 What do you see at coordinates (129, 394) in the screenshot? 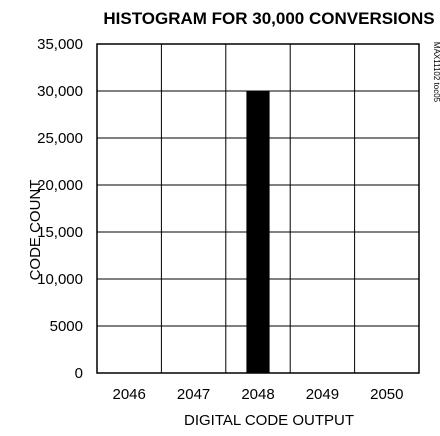
I see `x-tick-label: 2046` at bounding box center [129, 394].